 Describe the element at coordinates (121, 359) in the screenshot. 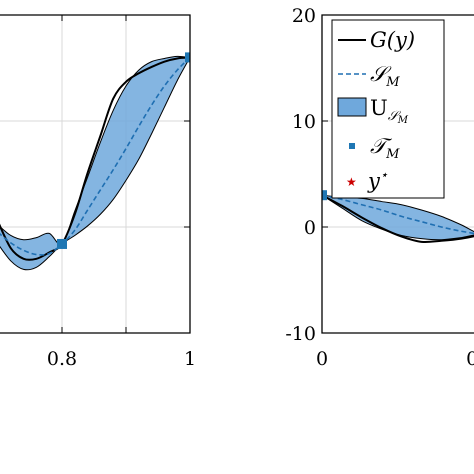

I see `left-x-tick-labels: 0.8 1` at that location.